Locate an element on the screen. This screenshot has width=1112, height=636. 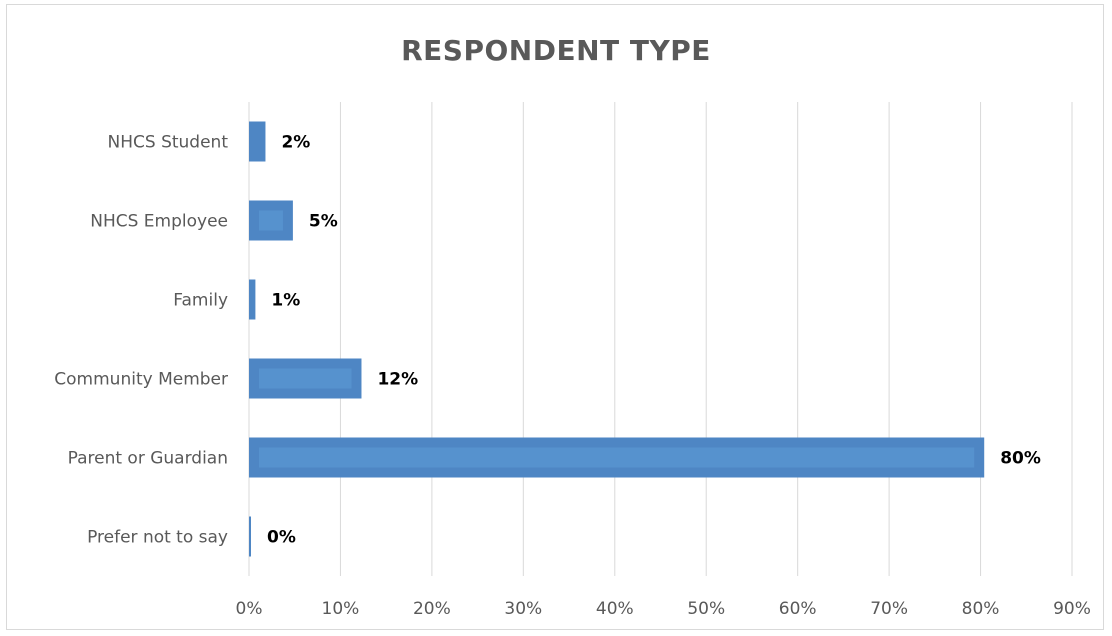
x-tick-label: 70% is located at coordinates (889, 609).